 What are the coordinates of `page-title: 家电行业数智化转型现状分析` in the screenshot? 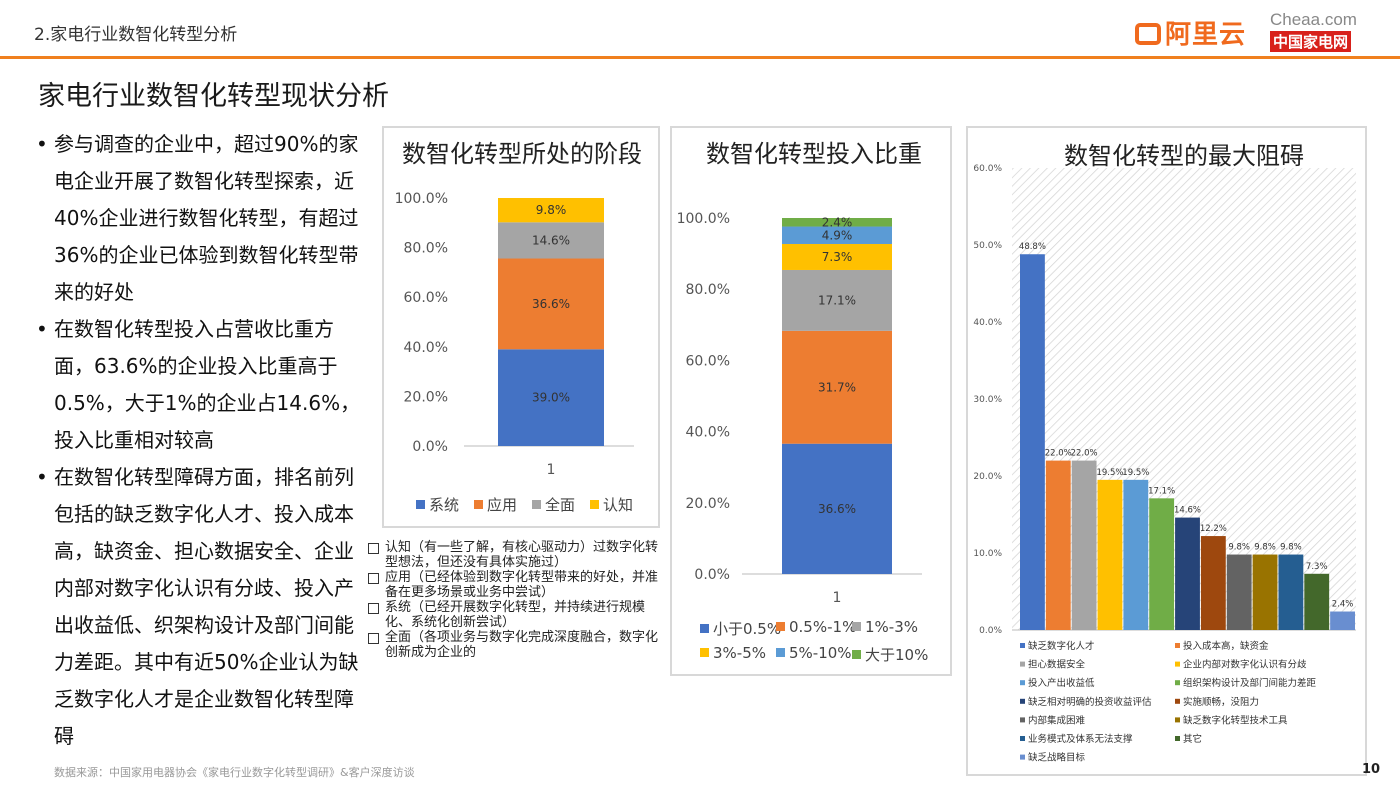 It's located at (213, 96).